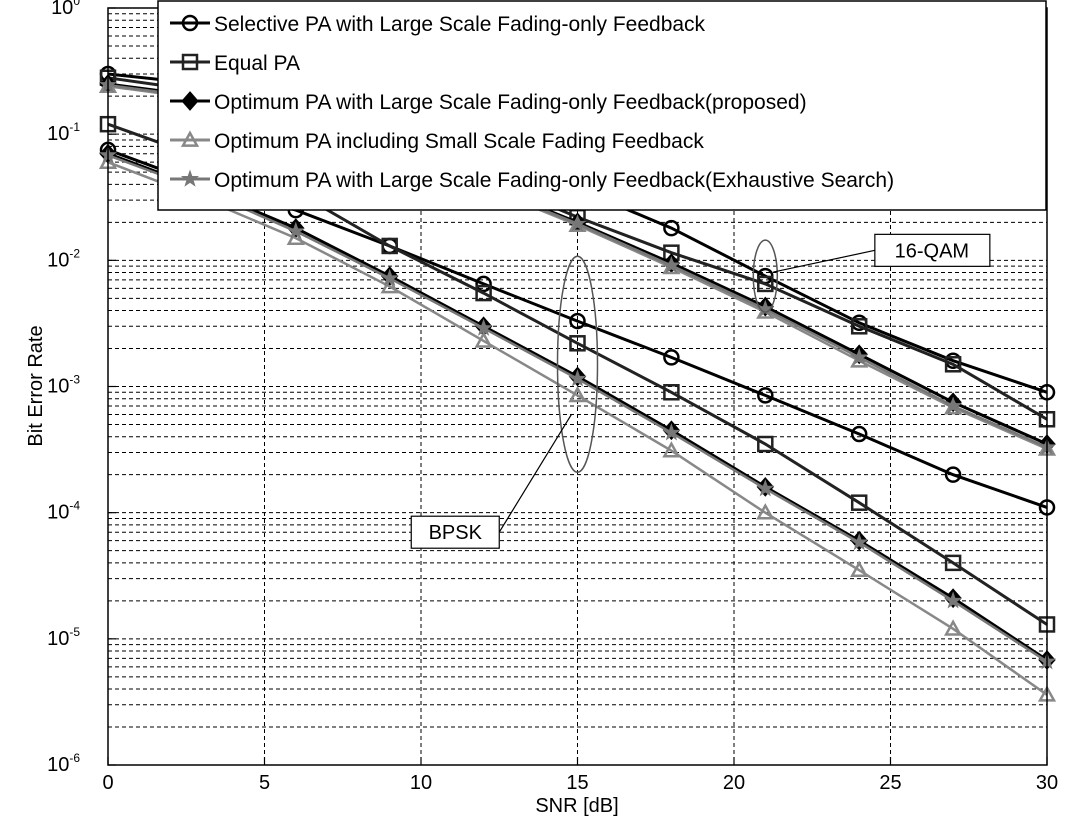 Image resolution: width=1075 pixels, height=819 pixels. I want to click on y-tick-label: 10⁻⁵, so click(63, 637).